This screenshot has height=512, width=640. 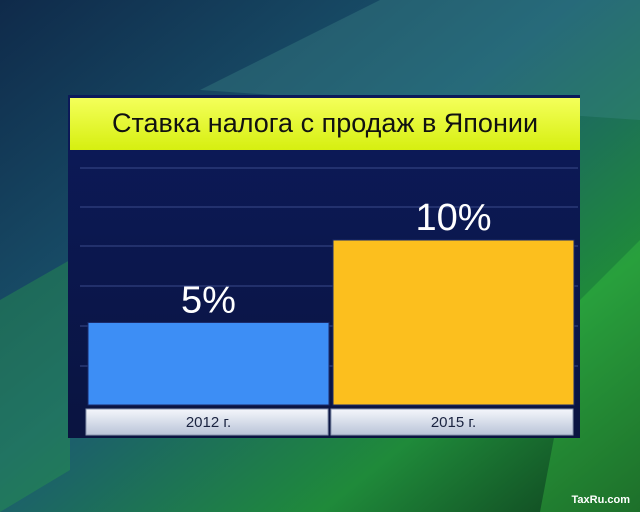 What do you see at coordinates (208, 301) in the screenshot?
I see `value-label: 5%` at bounding box center [208, 301].